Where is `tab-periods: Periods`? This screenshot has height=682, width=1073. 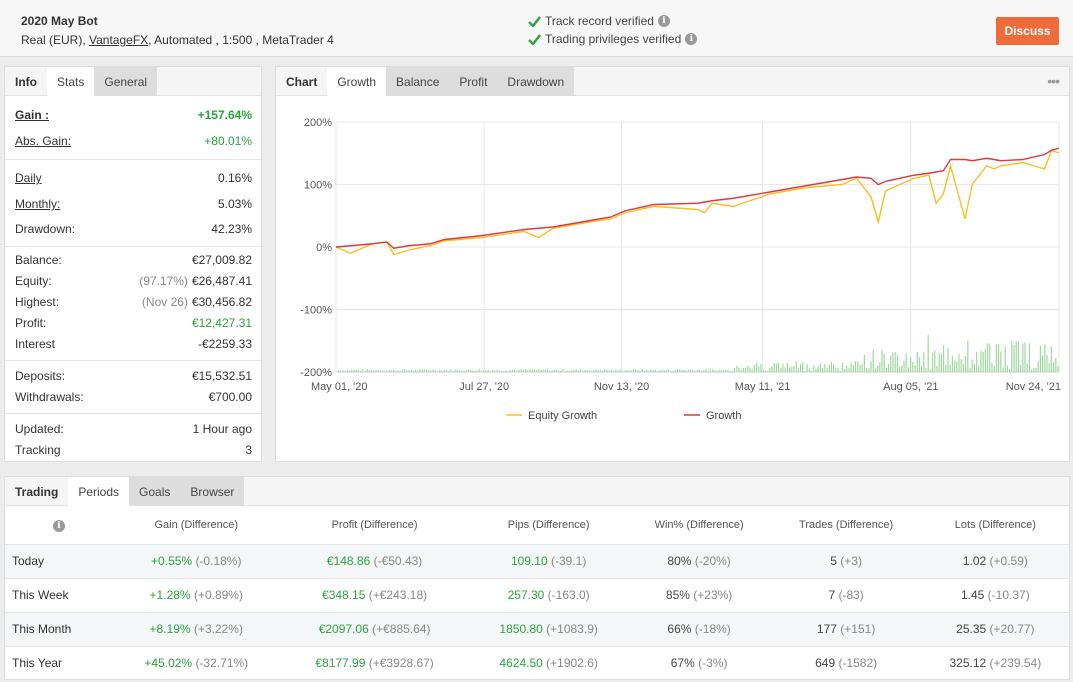 tab-periods: Periods is located at coordinates (99, 491).